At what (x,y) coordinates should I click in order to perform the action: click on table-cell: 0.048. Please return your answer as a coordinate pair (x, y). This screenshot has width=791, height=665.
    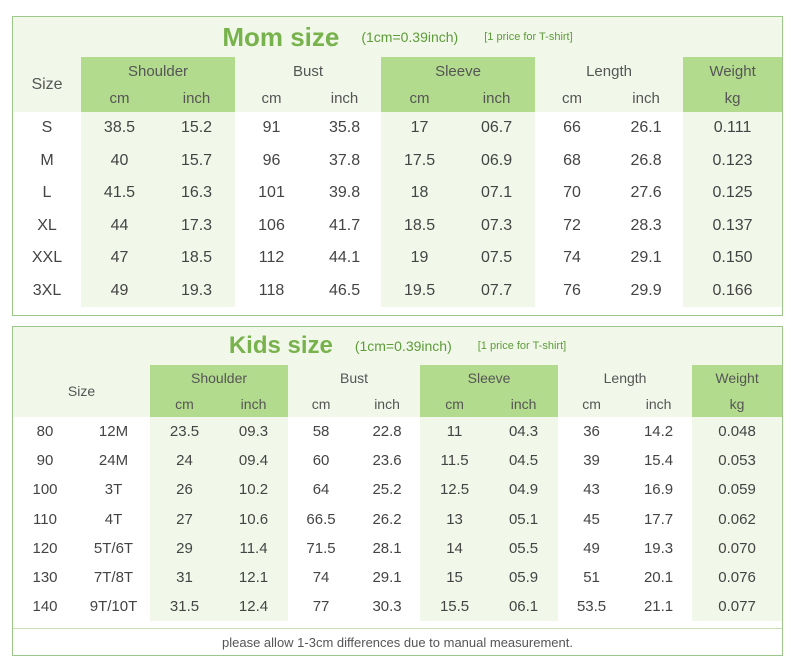
    Looking at the image, I should click on (737, 432).